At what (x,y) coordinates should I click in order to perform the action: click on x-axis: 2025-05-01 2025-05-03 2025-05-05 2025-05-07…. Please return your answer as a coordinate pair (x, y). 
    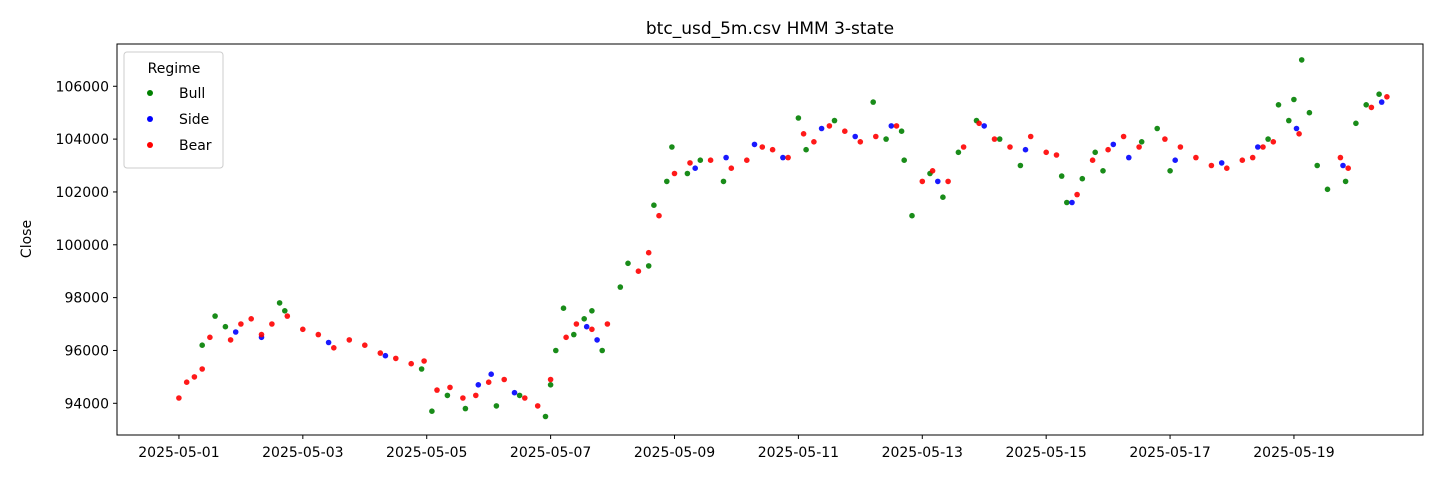
    Looking at the image, I should click on (736, 448).